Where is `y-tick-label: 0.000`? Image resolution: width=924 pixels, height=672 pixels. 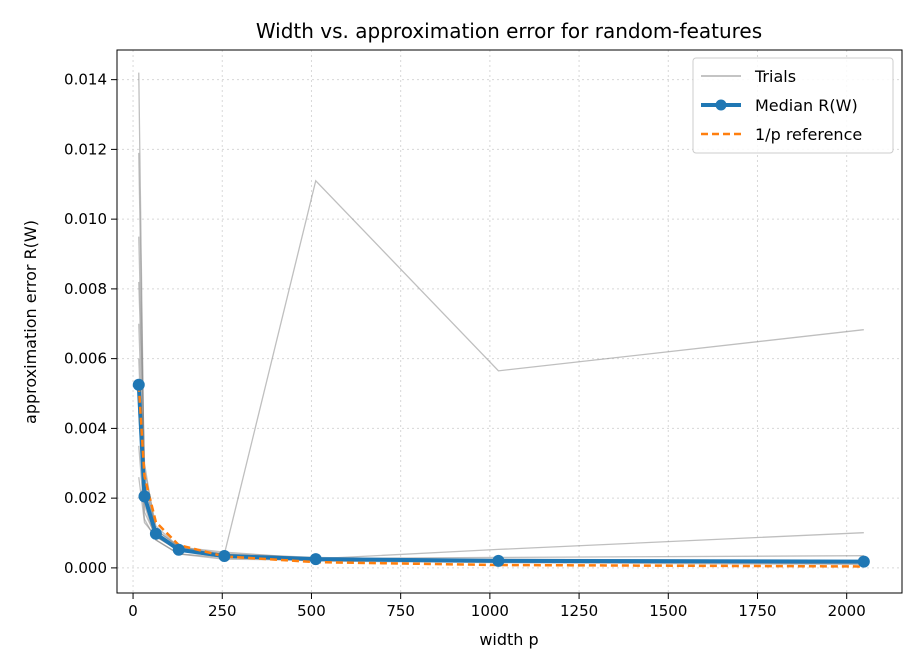
y-tick-label: 0.000 is located at coordinates (85, 568).